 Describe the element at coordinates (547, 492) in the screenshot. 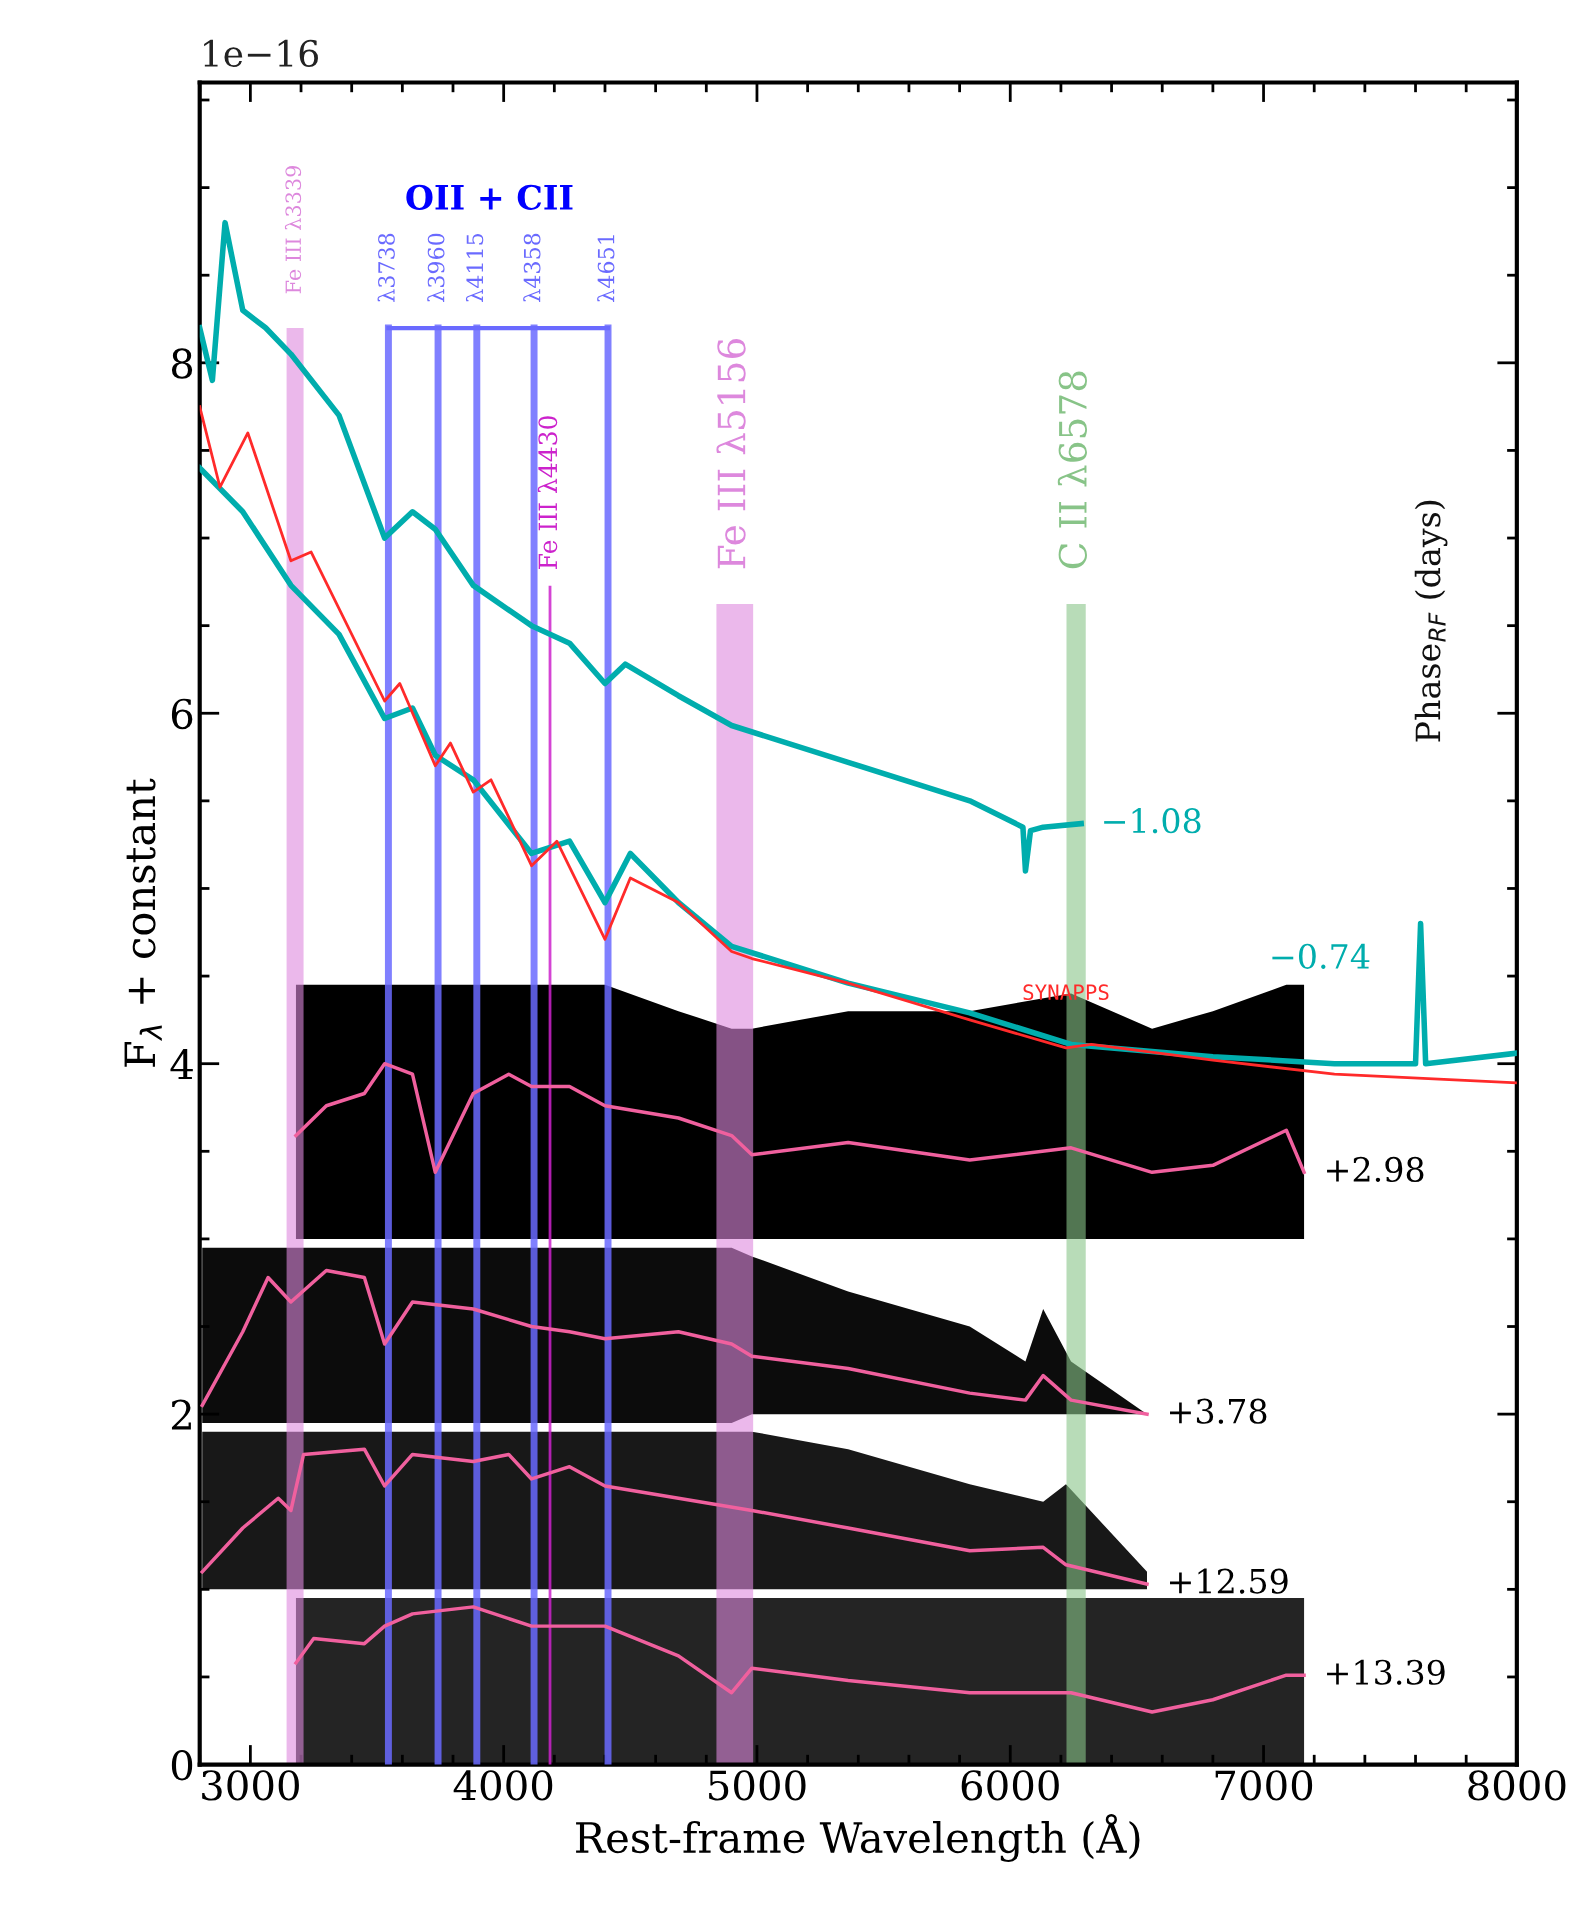

I see `ref-line-label: Fe III λ4430` at that location.